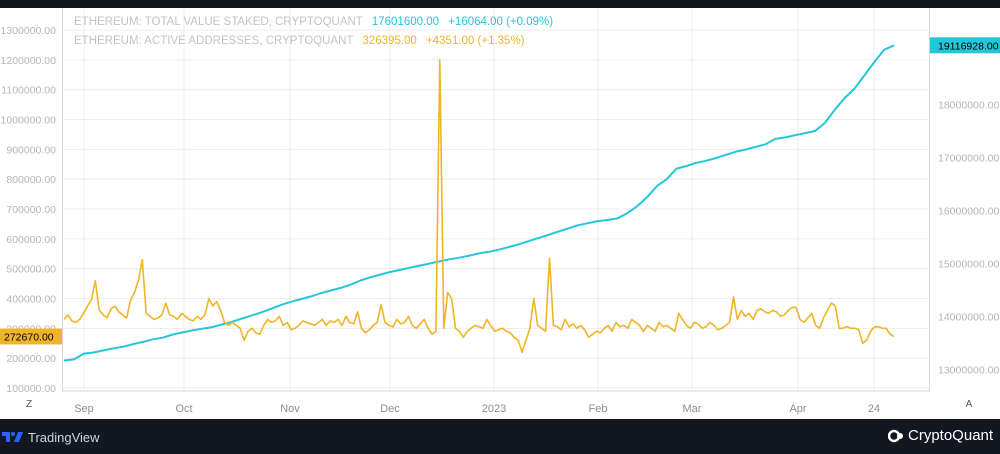 This screenshot has height=454, width=1000. I want to click on bottom-bar, so click(500, 436).